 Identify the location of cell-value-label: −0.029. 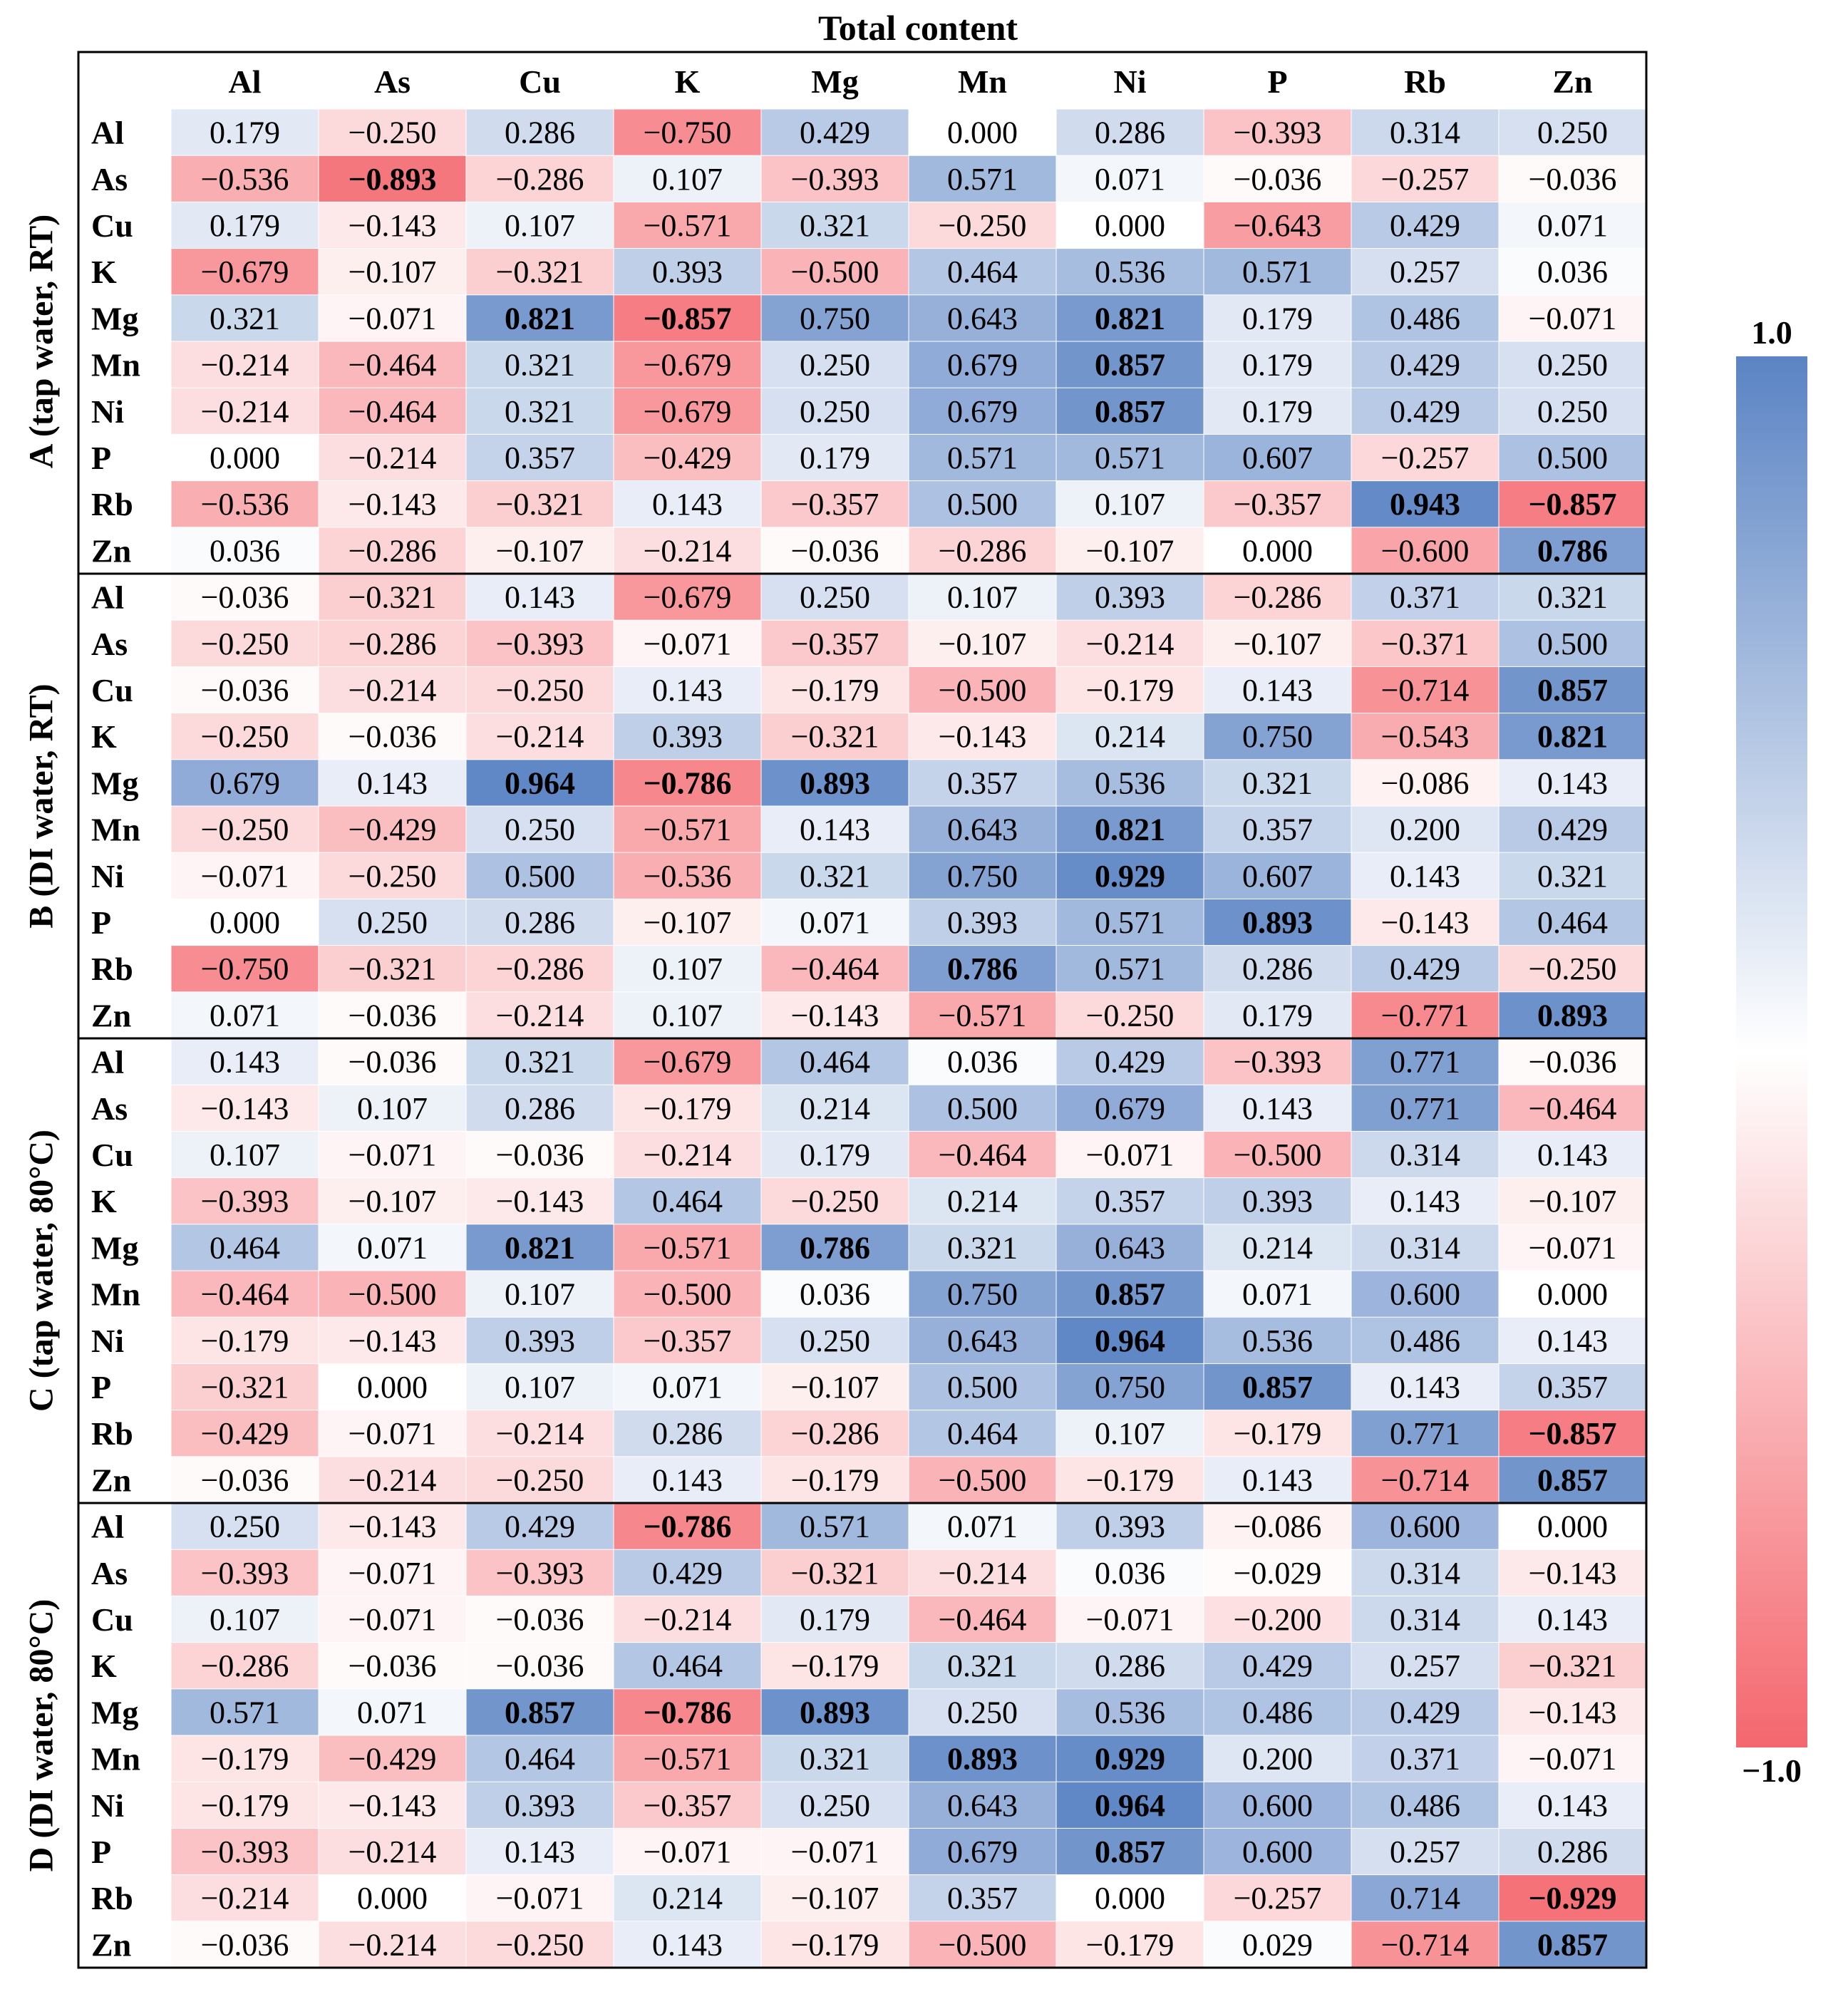
(1278, 1573).